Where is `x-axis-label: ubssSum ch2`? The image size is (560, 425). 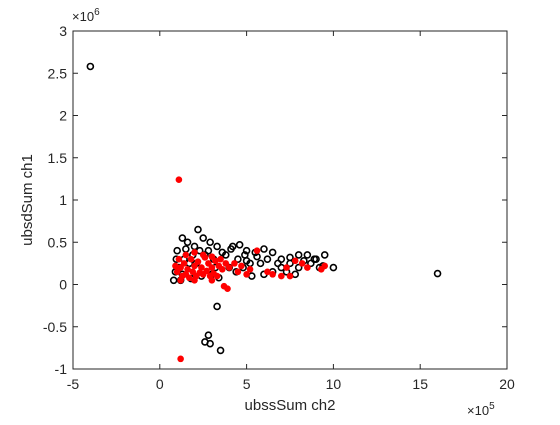
x-axis-label: ubssSum ch2 is located at coordinates (290, 405).